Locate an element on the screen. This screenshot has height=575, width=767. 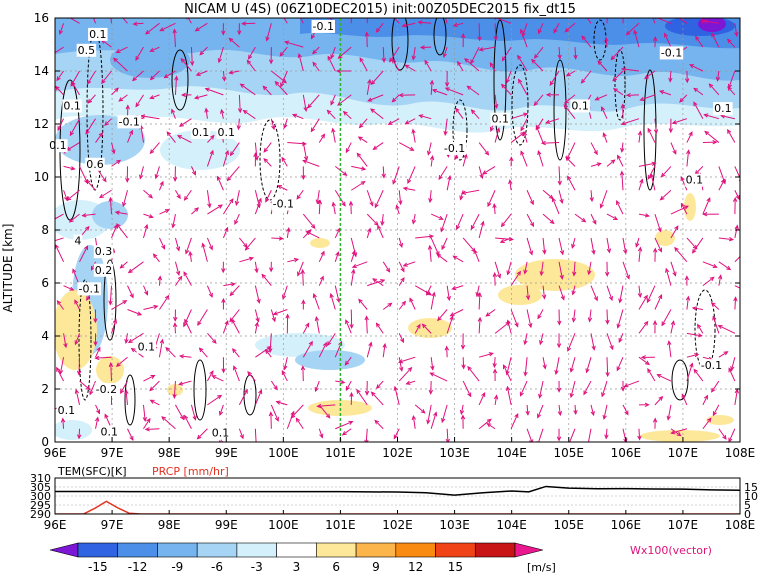
contour-label: 0.1 is located at coordinates (227, 132).